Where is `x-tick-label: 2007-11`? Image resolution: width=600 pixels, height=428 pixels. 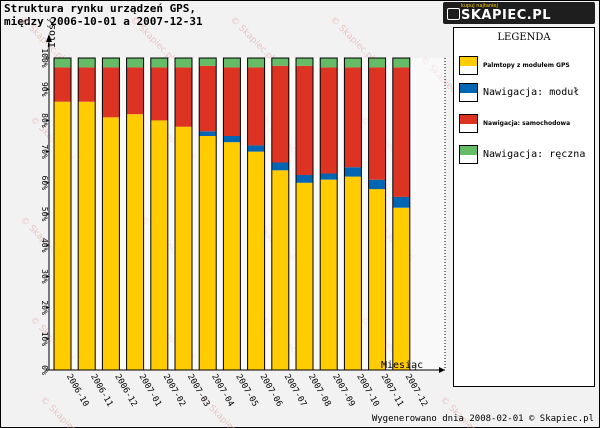 x-tick-label: 2007-11 is located at coordinates (392, 391).